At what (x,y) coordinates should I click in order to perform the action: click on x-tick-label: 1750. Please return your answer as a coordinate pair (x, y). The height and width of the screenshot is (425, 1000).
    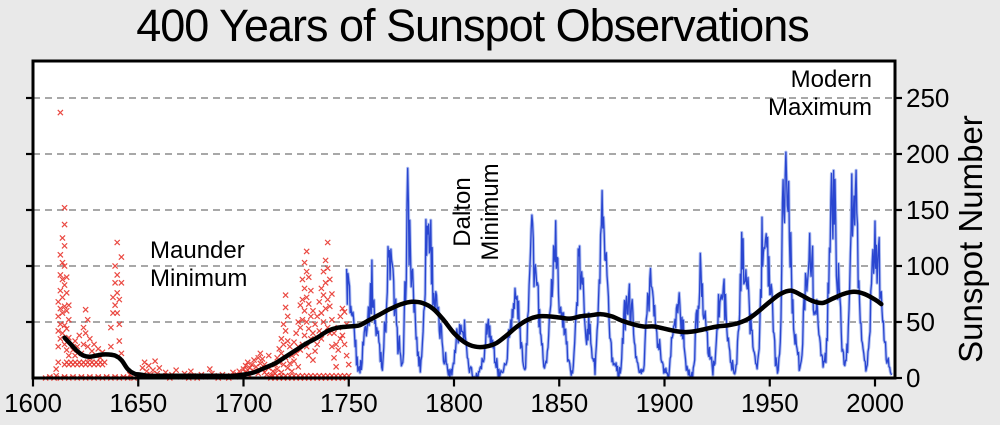
    Looking at the image, I should click on (349, 403).